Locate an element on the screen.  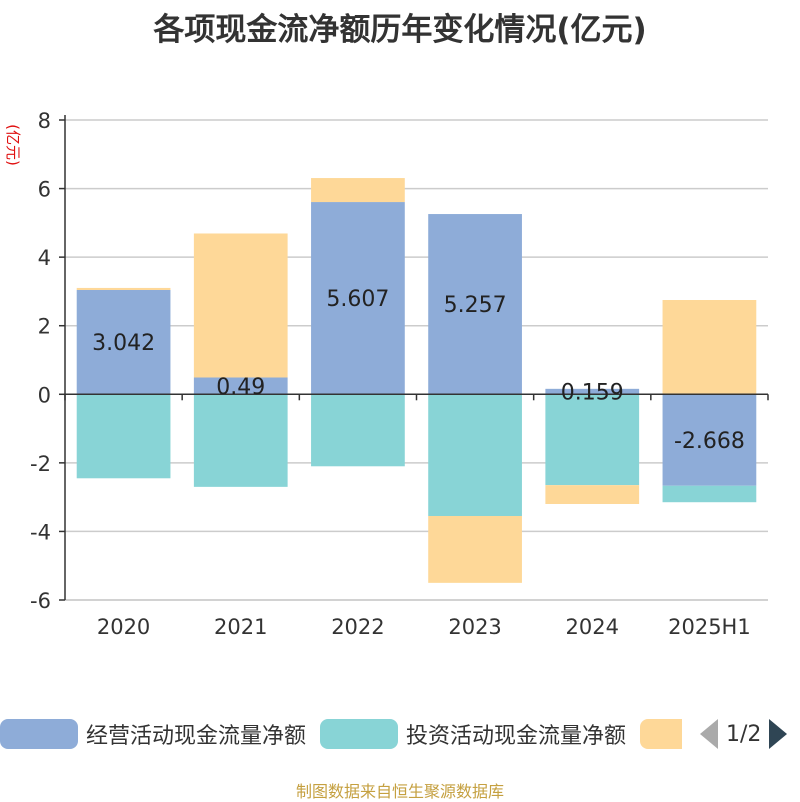
legend: 经营活动现金流量净额 投资活动现金流量净额 is located at coordinates (400, 734).